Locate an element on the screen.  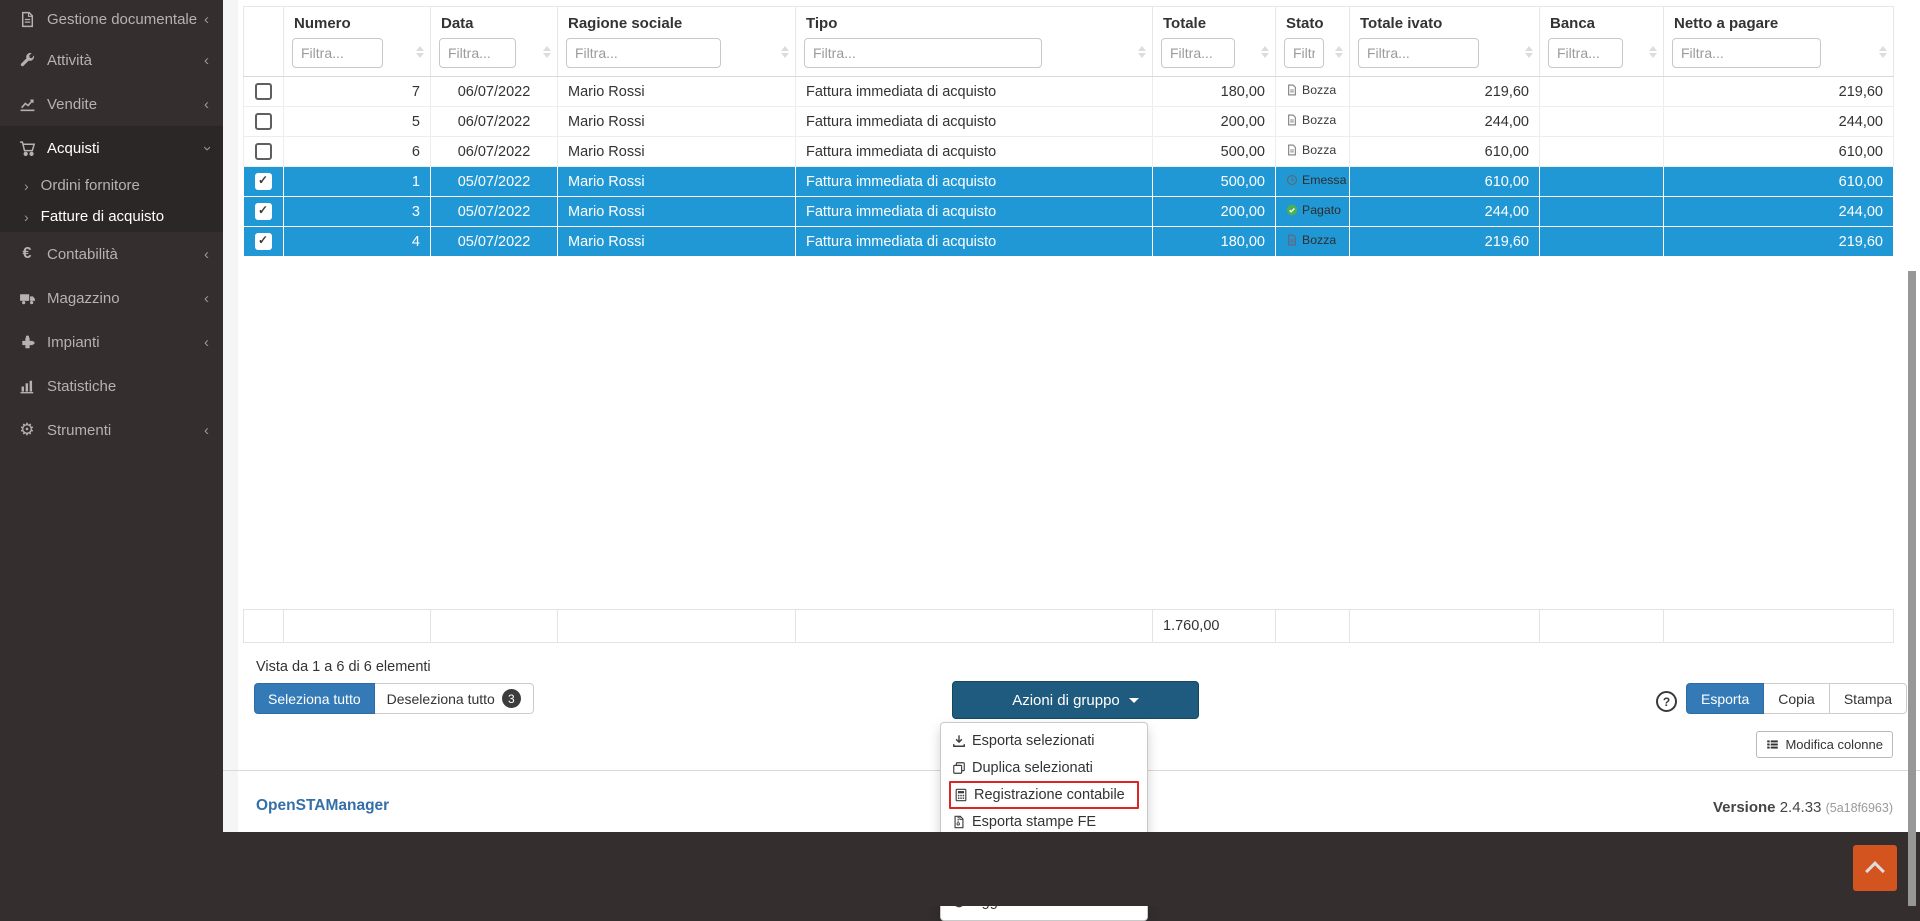
column-header-totale: Totale is located at coordinates (1214, 41).